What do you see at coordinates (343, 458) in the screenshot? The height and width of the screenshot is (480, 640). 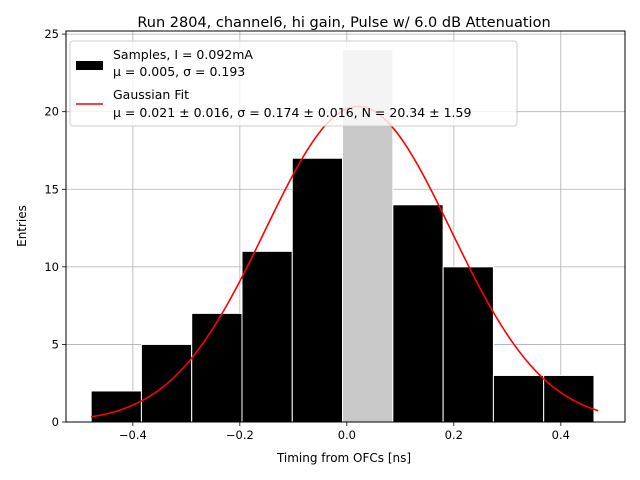 I see `x-axis-label: Timing from OFCs [ns]` at bounding box center [343, 458].